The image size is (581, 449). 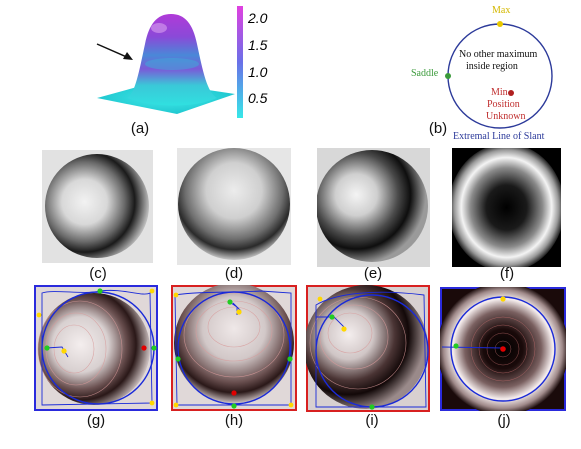 I want to click on caption-i: (i), so click(x=372, y=420).